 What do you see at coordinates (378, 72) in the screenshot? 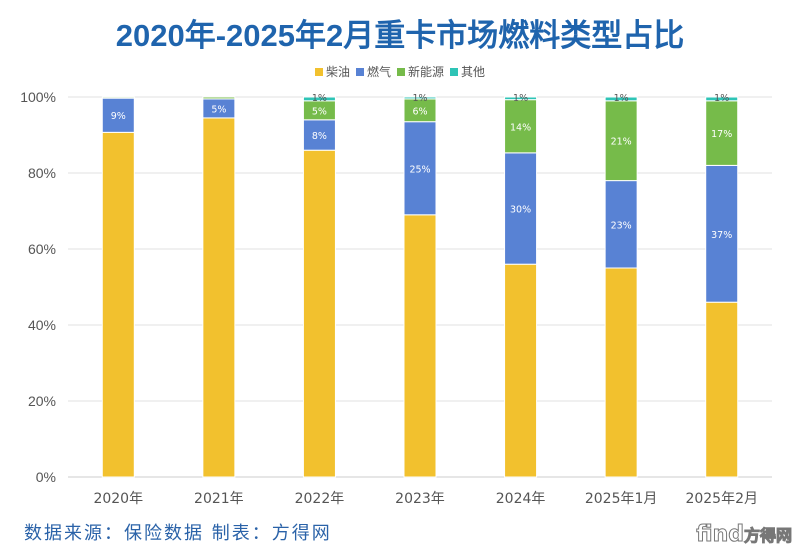
I see `legend-label: 燃气` at bounding box center [378, 72].